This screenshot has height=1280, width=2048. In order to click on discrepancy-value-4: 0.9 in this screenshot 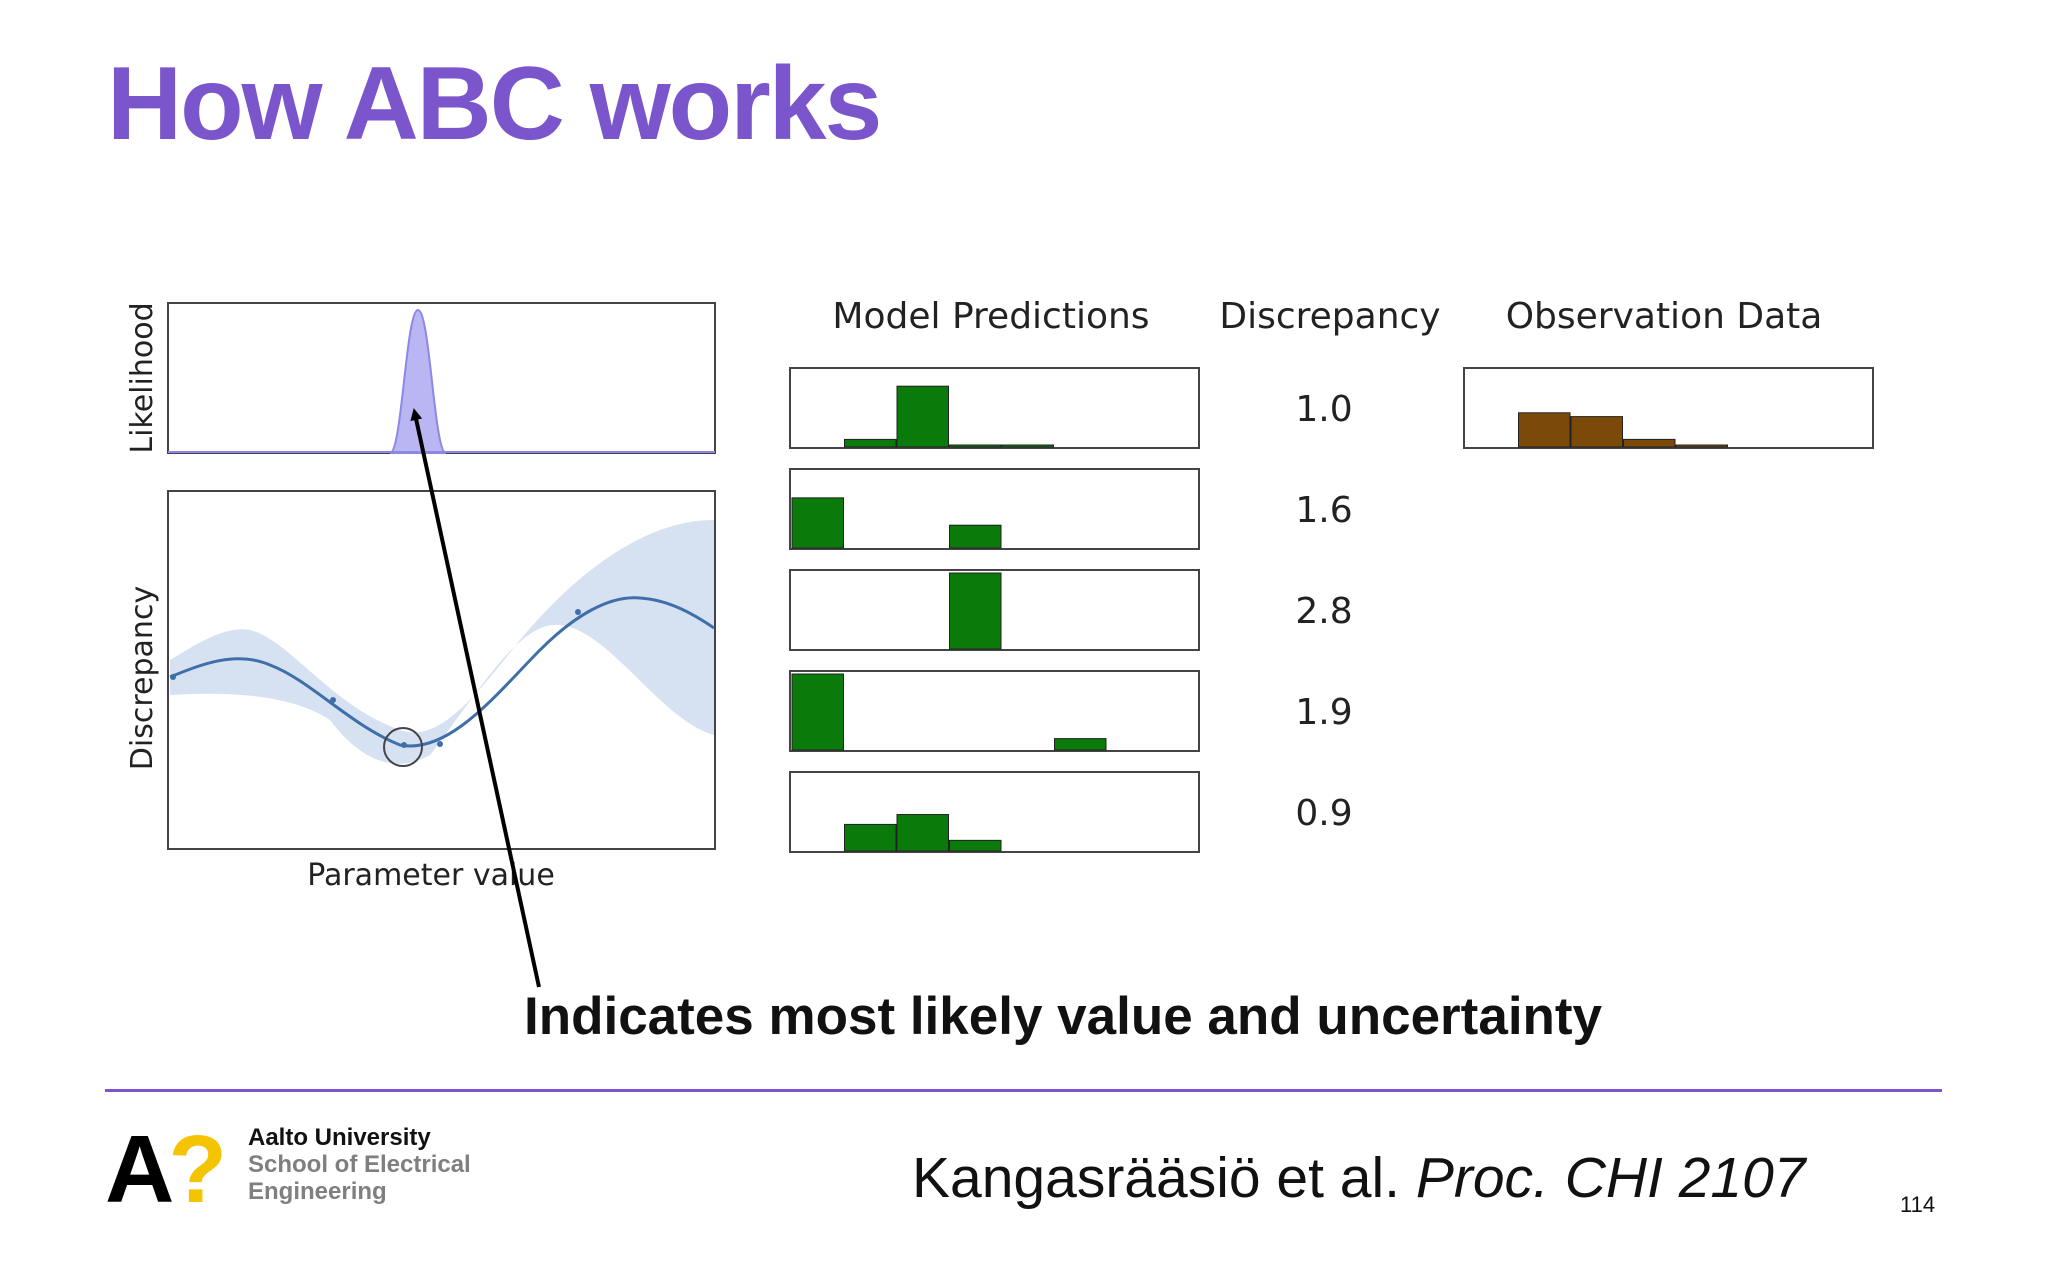, I will do `click(1323, 813)`.